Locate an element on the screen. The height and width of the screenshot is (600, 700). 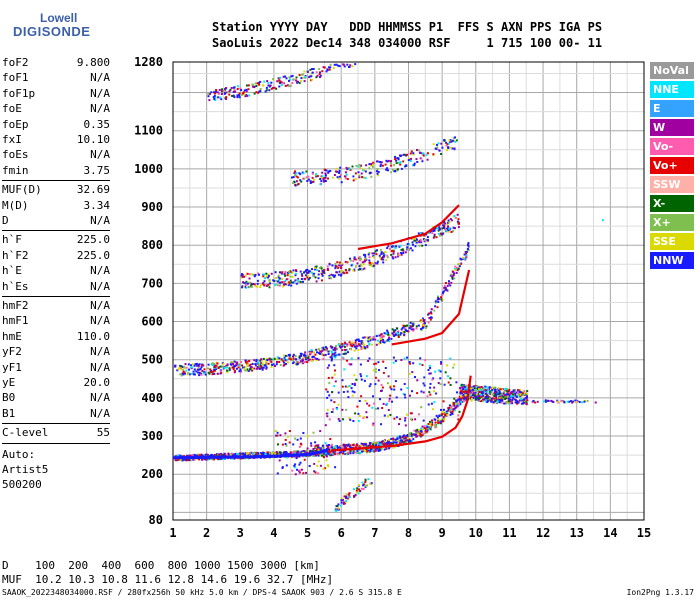
param-row-hes: h`Es N/A is located at coordinates (56, 287).